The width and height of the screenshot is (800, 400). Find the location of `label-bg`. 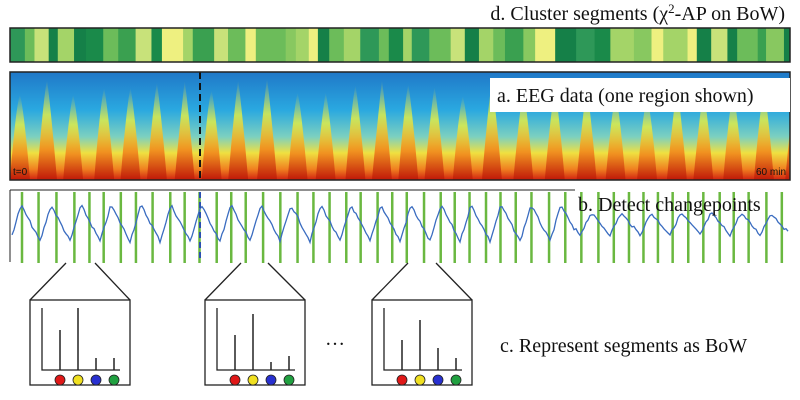

label-bg is located at coordinates (640, 95).